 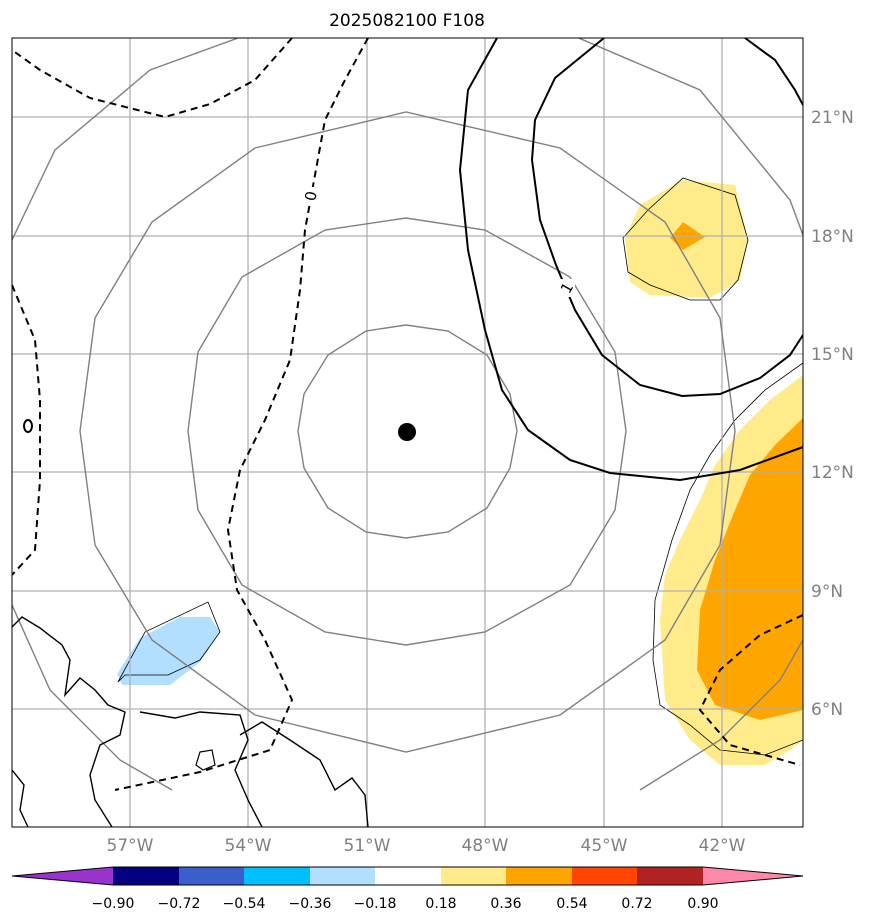 I want to click on storm-center-marker, so click(x=407, y=432).